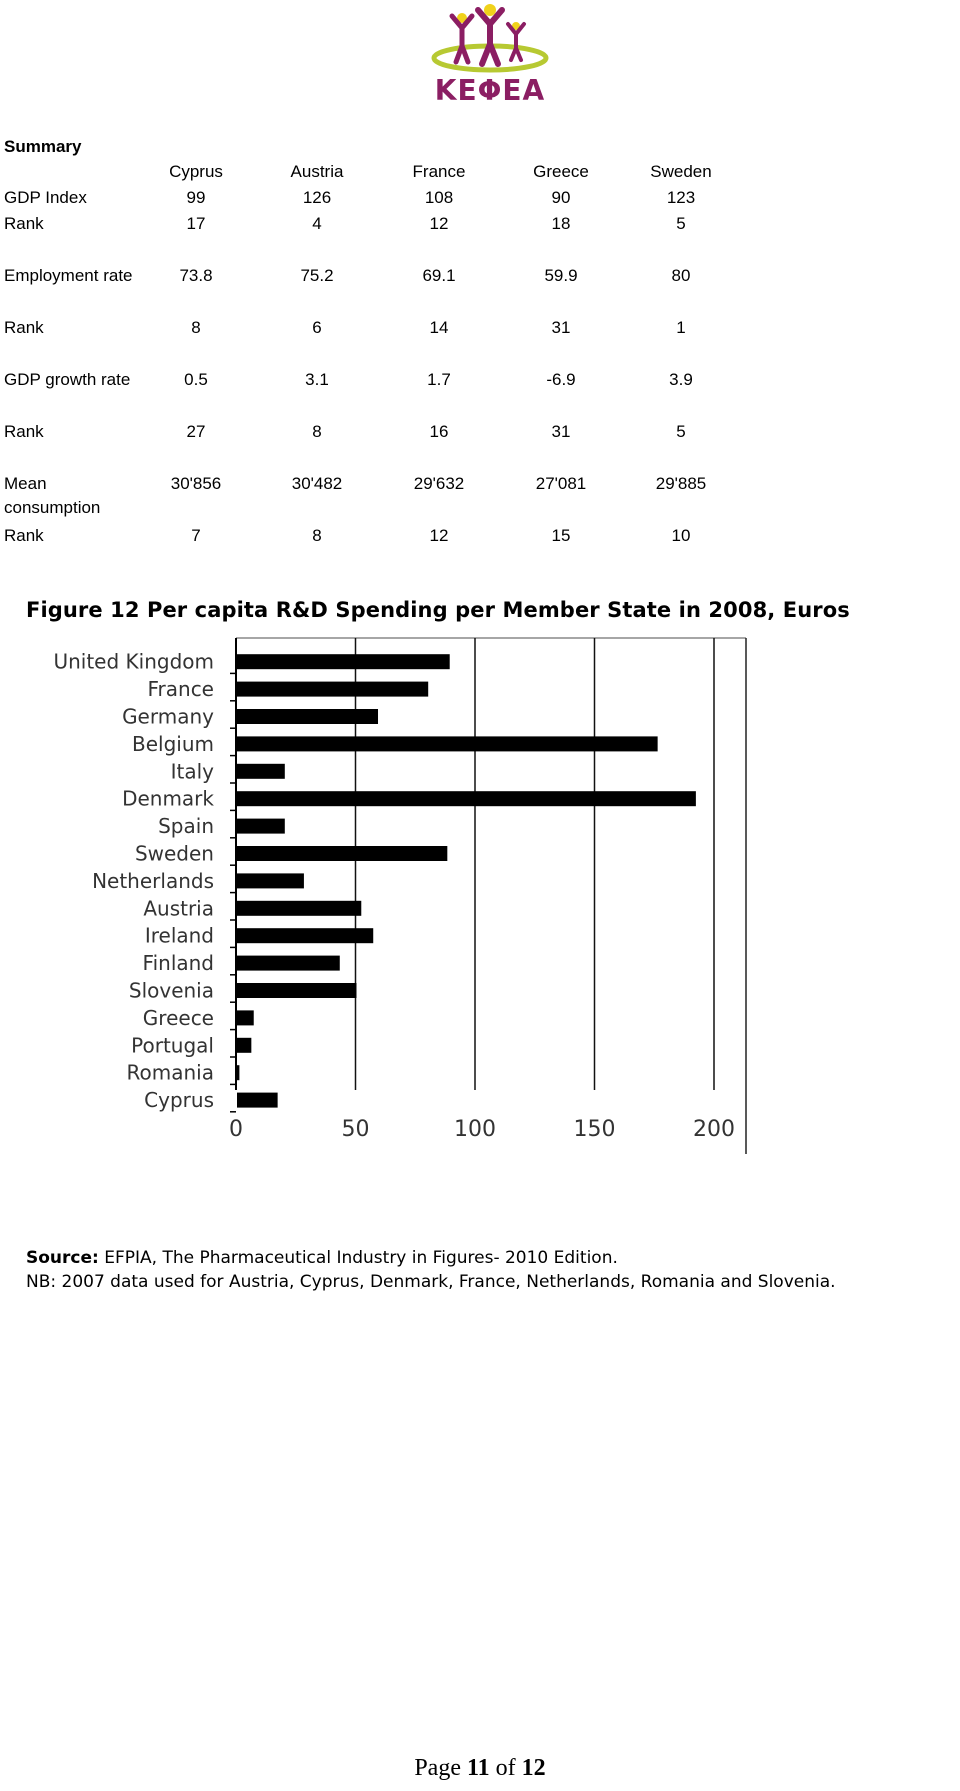 The height and width of the screenshot is (1791, 960). I want to click on column-header: France, so click(439, 171).